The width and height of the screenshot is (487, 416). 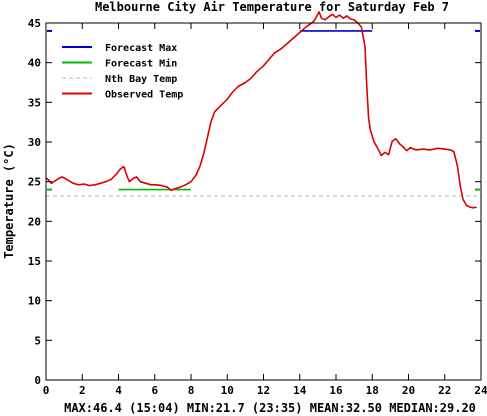 I want to click on x-tick-label: 10, so click(x=227, y=390).